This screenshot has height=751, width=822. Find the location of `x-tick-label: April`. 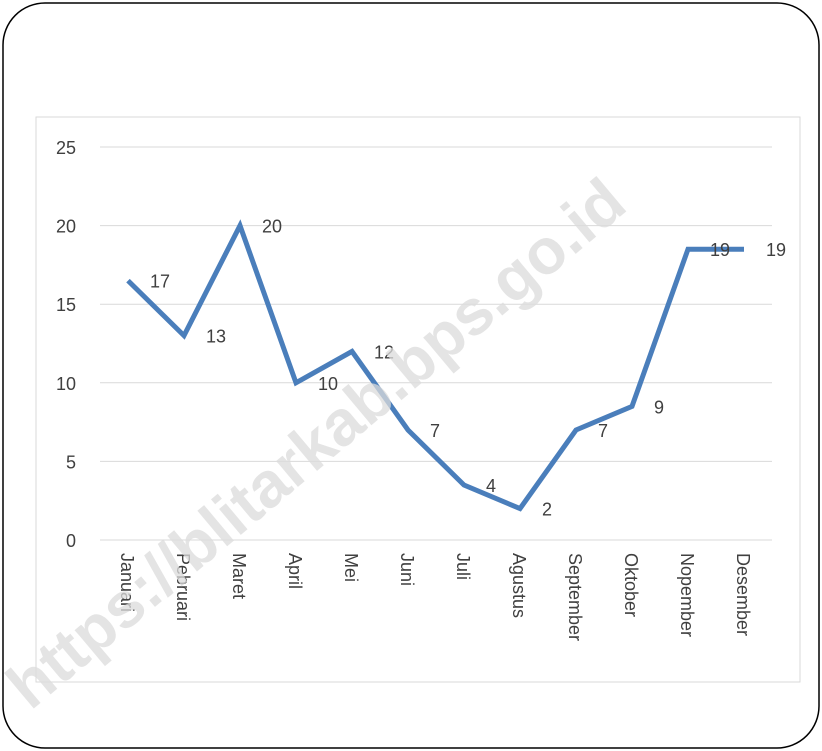

x-tick-label: April is located at coordinates (295, 571).